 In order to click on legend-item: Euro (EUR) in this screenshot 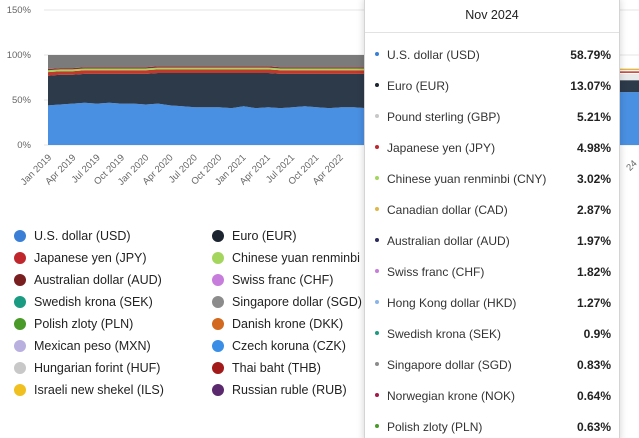, I will do `click(254, 236)`.